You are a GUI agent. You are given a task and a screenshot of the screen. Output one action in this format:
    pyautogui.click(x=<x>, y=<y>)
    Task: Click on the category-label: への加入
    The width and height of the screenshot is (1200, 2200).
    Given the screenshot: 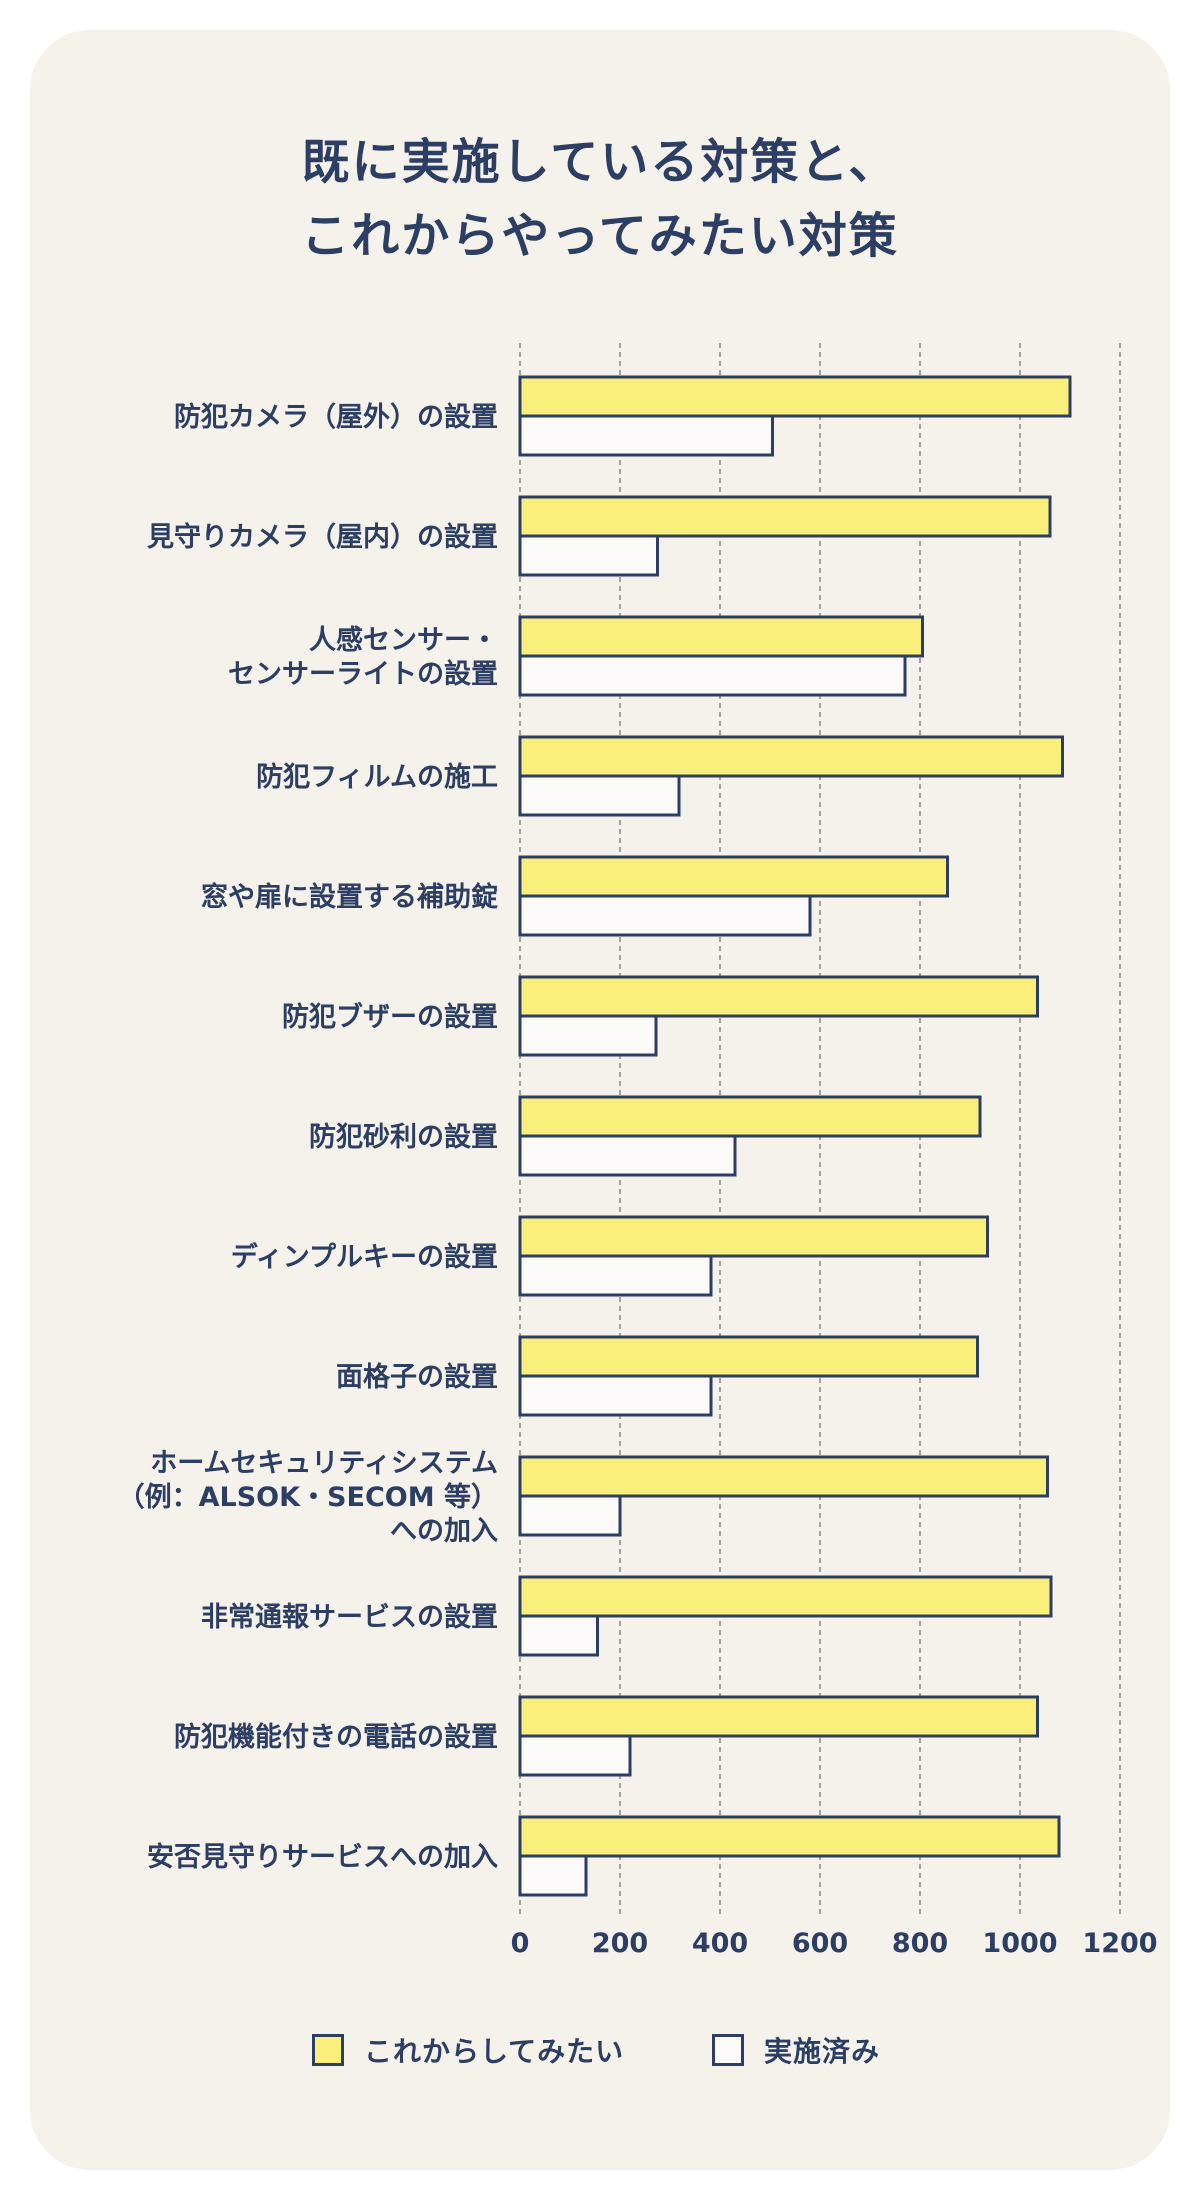 What is the action you would take?
    pyautogui.click(x=444, y=1531)
    